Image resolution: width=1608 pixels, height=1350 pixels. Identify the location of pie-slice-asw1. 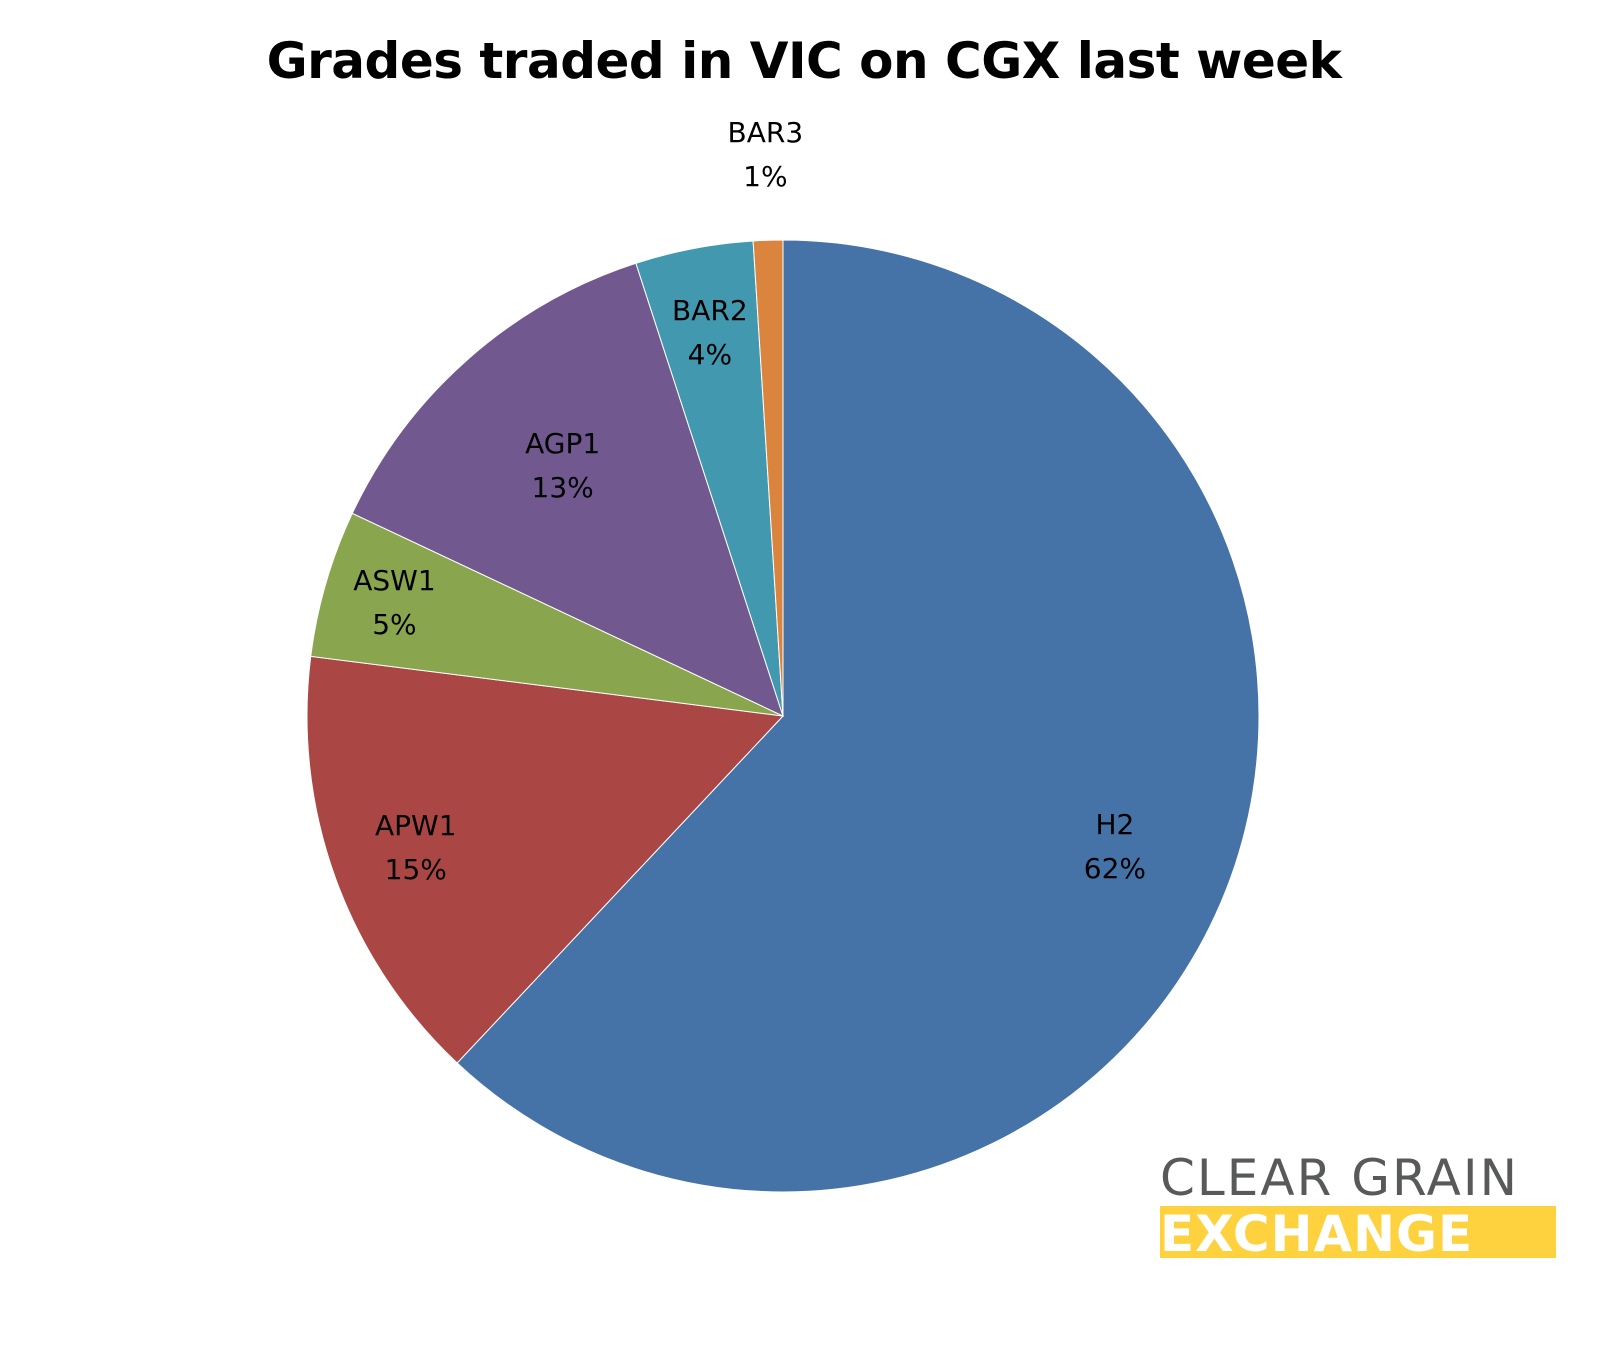
(547, 614).